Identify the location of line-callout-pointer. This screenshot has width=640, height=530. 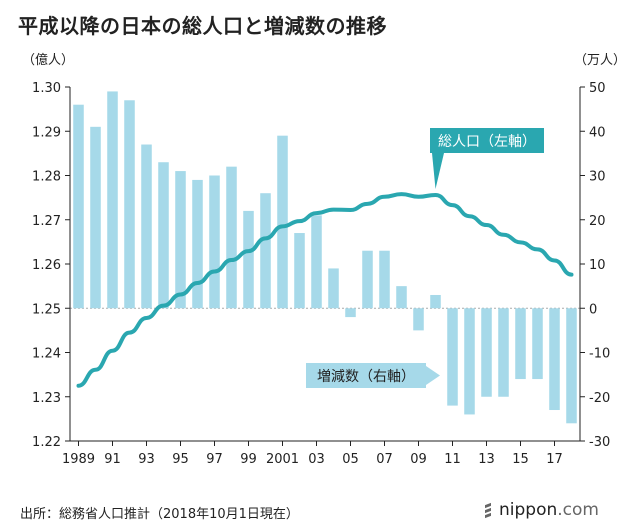
(438, 171).